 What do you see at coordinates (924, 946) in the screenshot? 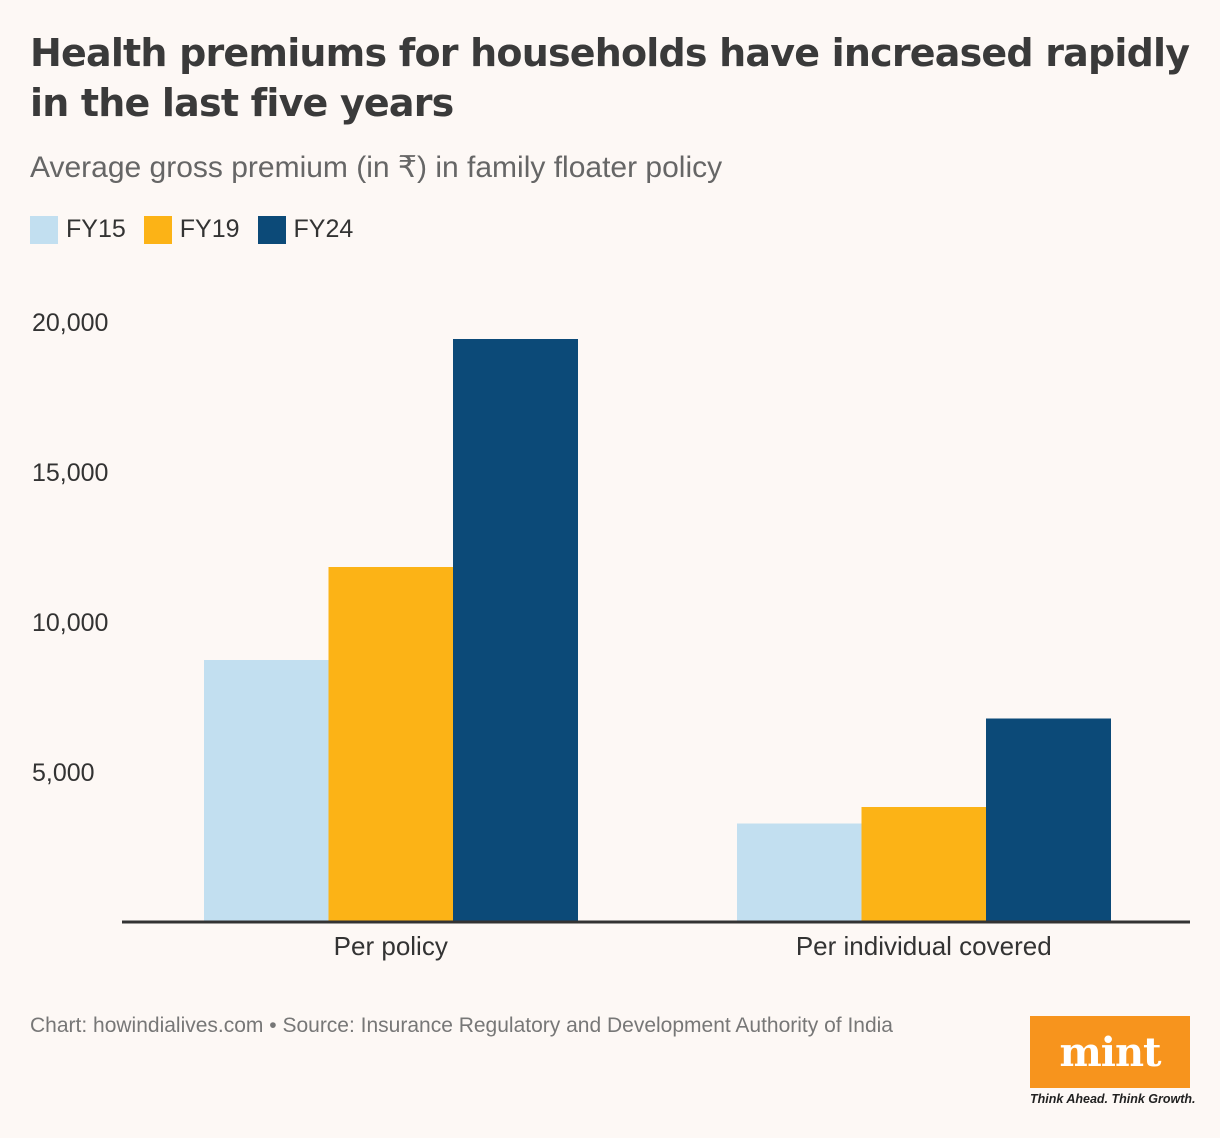
I see `x-category-label-per-individual-covered: Per individual covered` at bounding box center [924, 946].